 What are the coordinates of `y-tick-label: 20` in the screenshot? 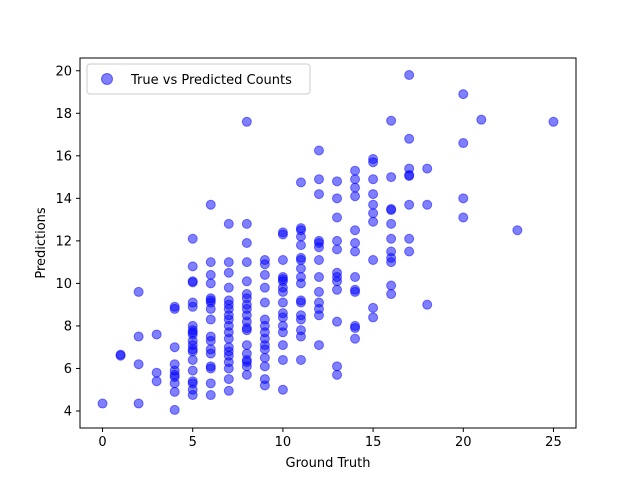 It's located at (63, 71).